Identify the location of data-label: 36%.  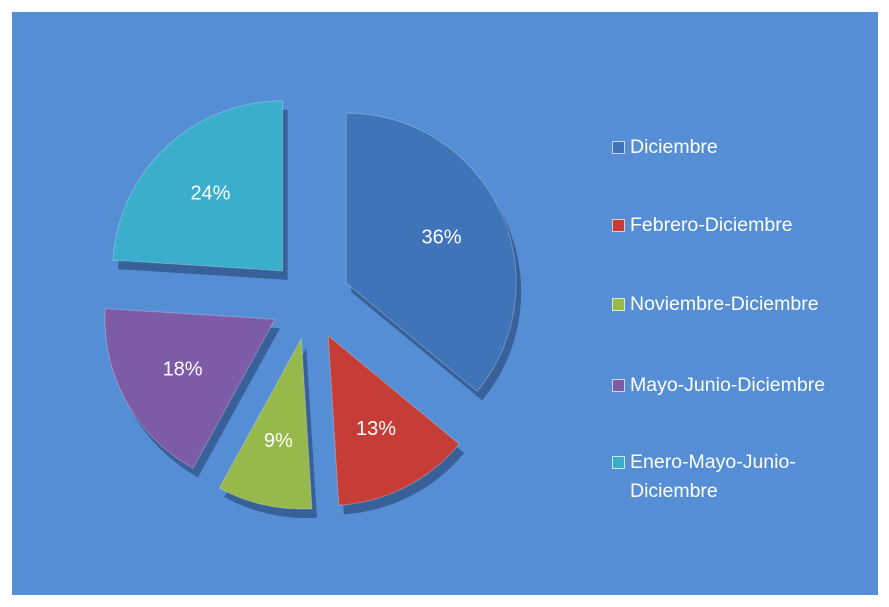
(442, 237).